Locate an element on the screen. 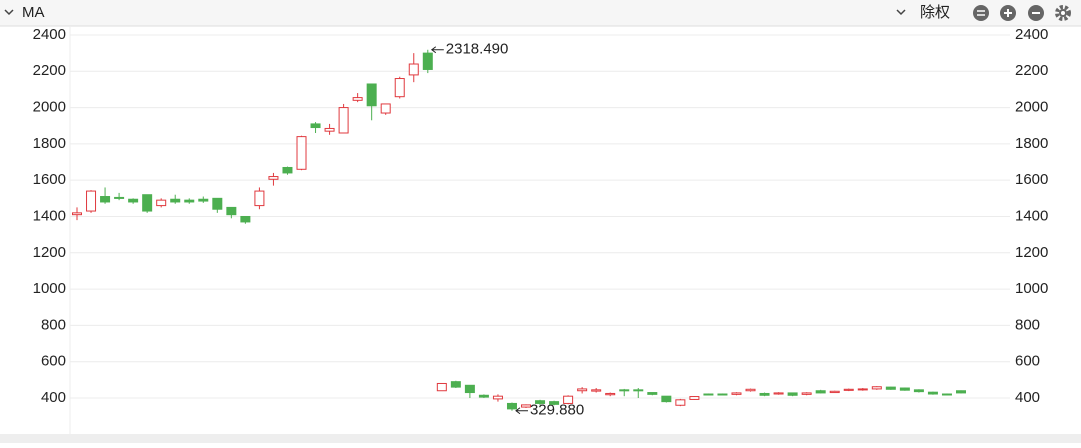  y-tick-label: 1200 is located at coordinates (49, 252).